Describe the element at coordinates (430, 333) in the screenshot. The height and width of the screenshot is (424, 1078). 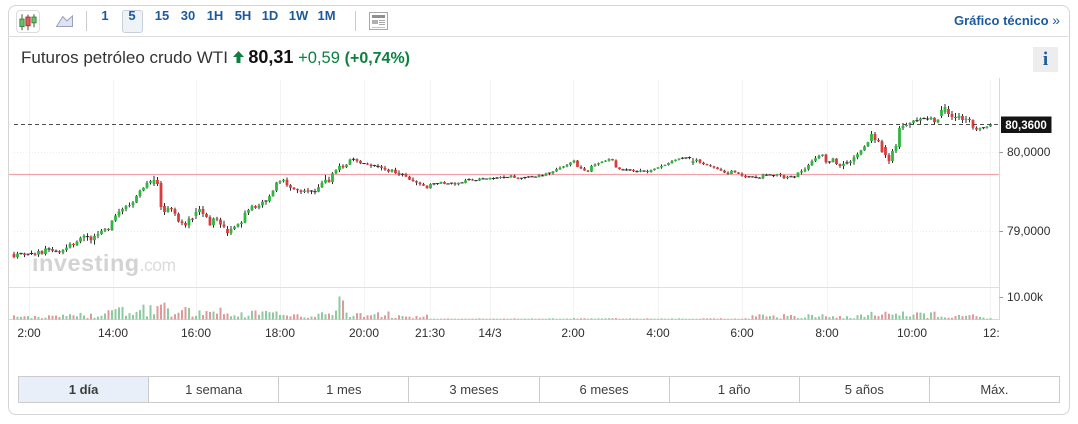
I see `svg-text: 21:30` at that location.